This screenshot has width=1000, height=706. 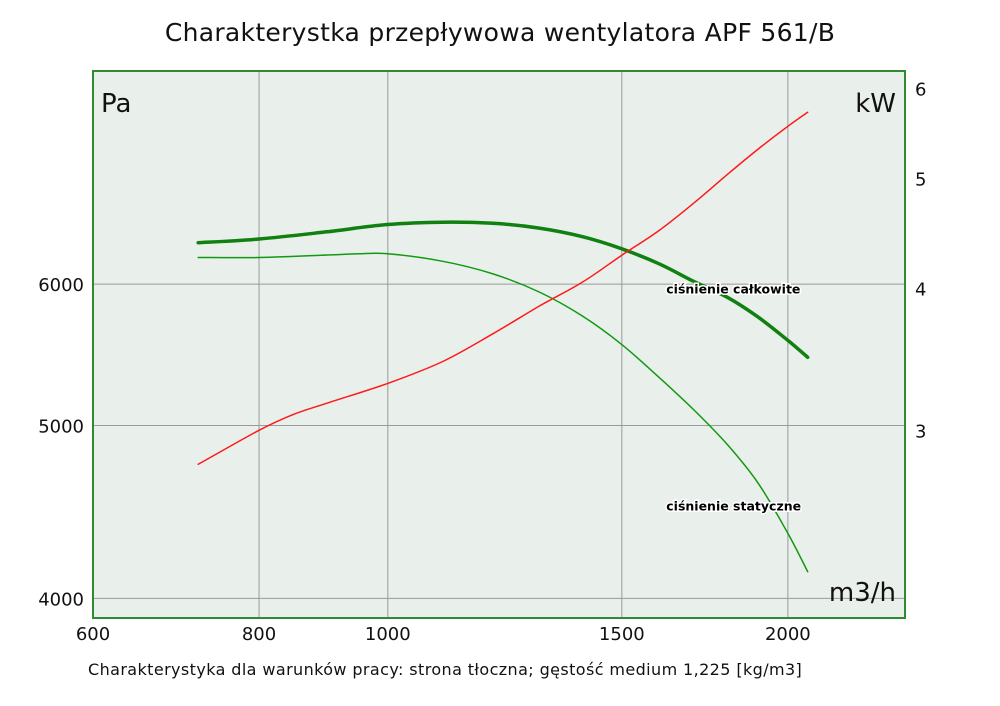 What do you see at coordinates (61, 599) in the screenshot?
I see `y-left-tick-label: 4000` at bounding box center [61, 599].